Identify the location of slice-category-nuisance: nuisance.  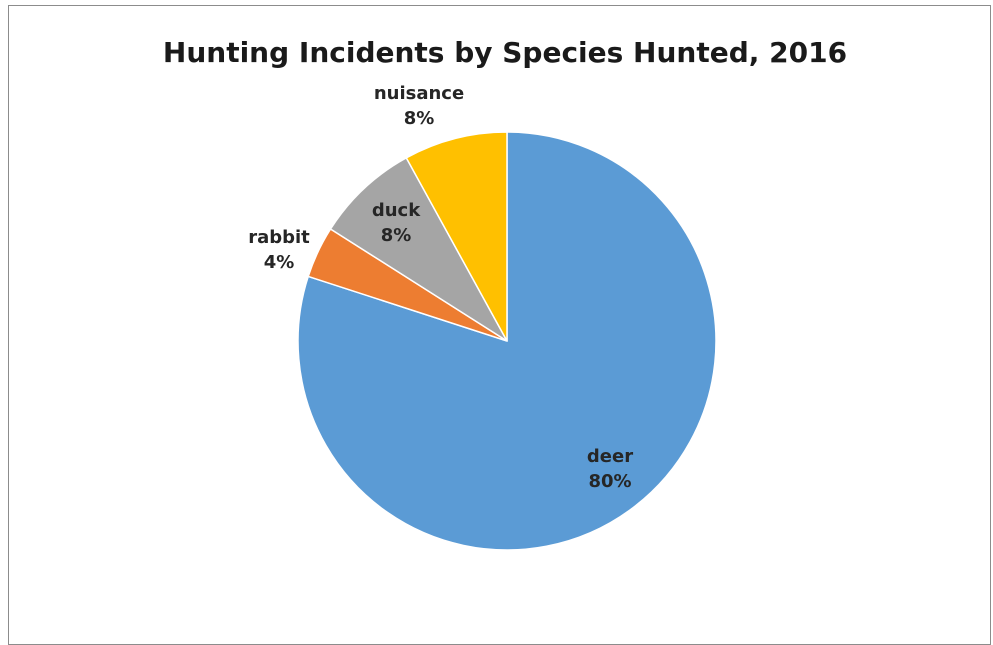
(419, 93).